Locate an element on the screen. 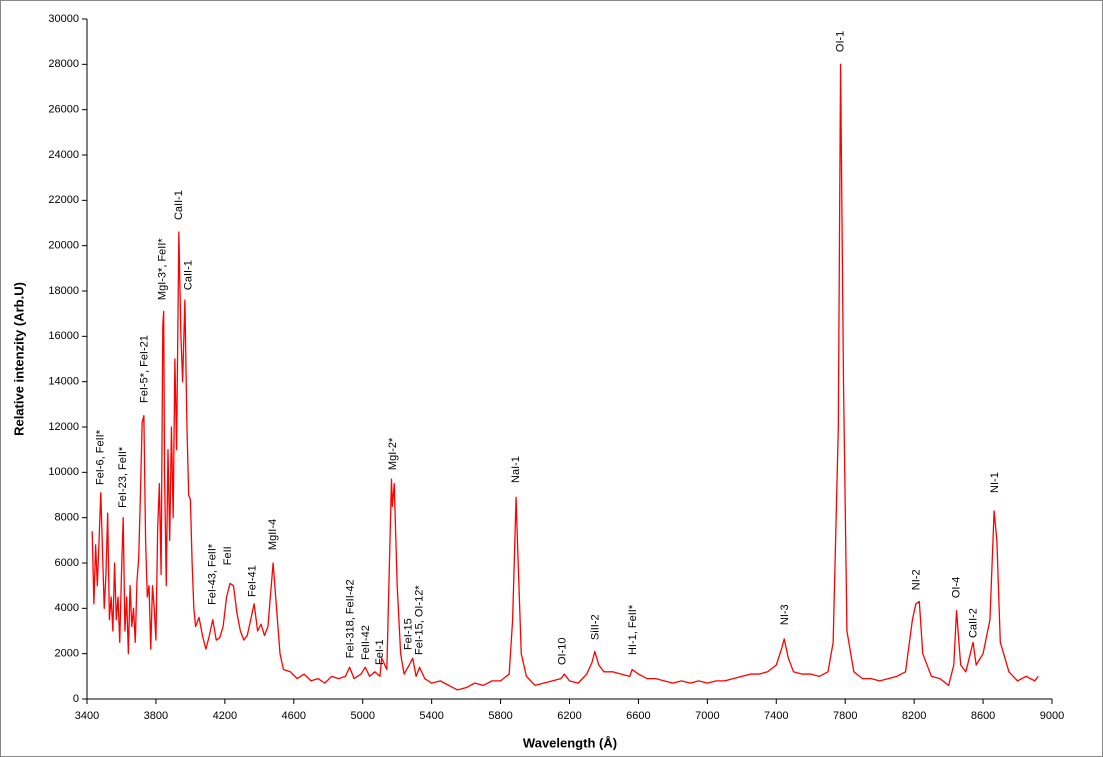  peak-label: SiII-2 is located at coordinates (595, 627).